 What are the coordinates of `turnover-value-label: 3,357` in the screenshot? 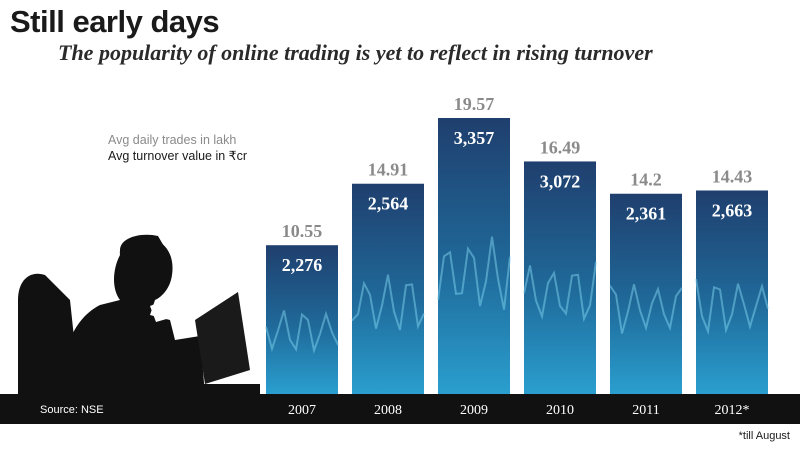 It's located at (474, 138).